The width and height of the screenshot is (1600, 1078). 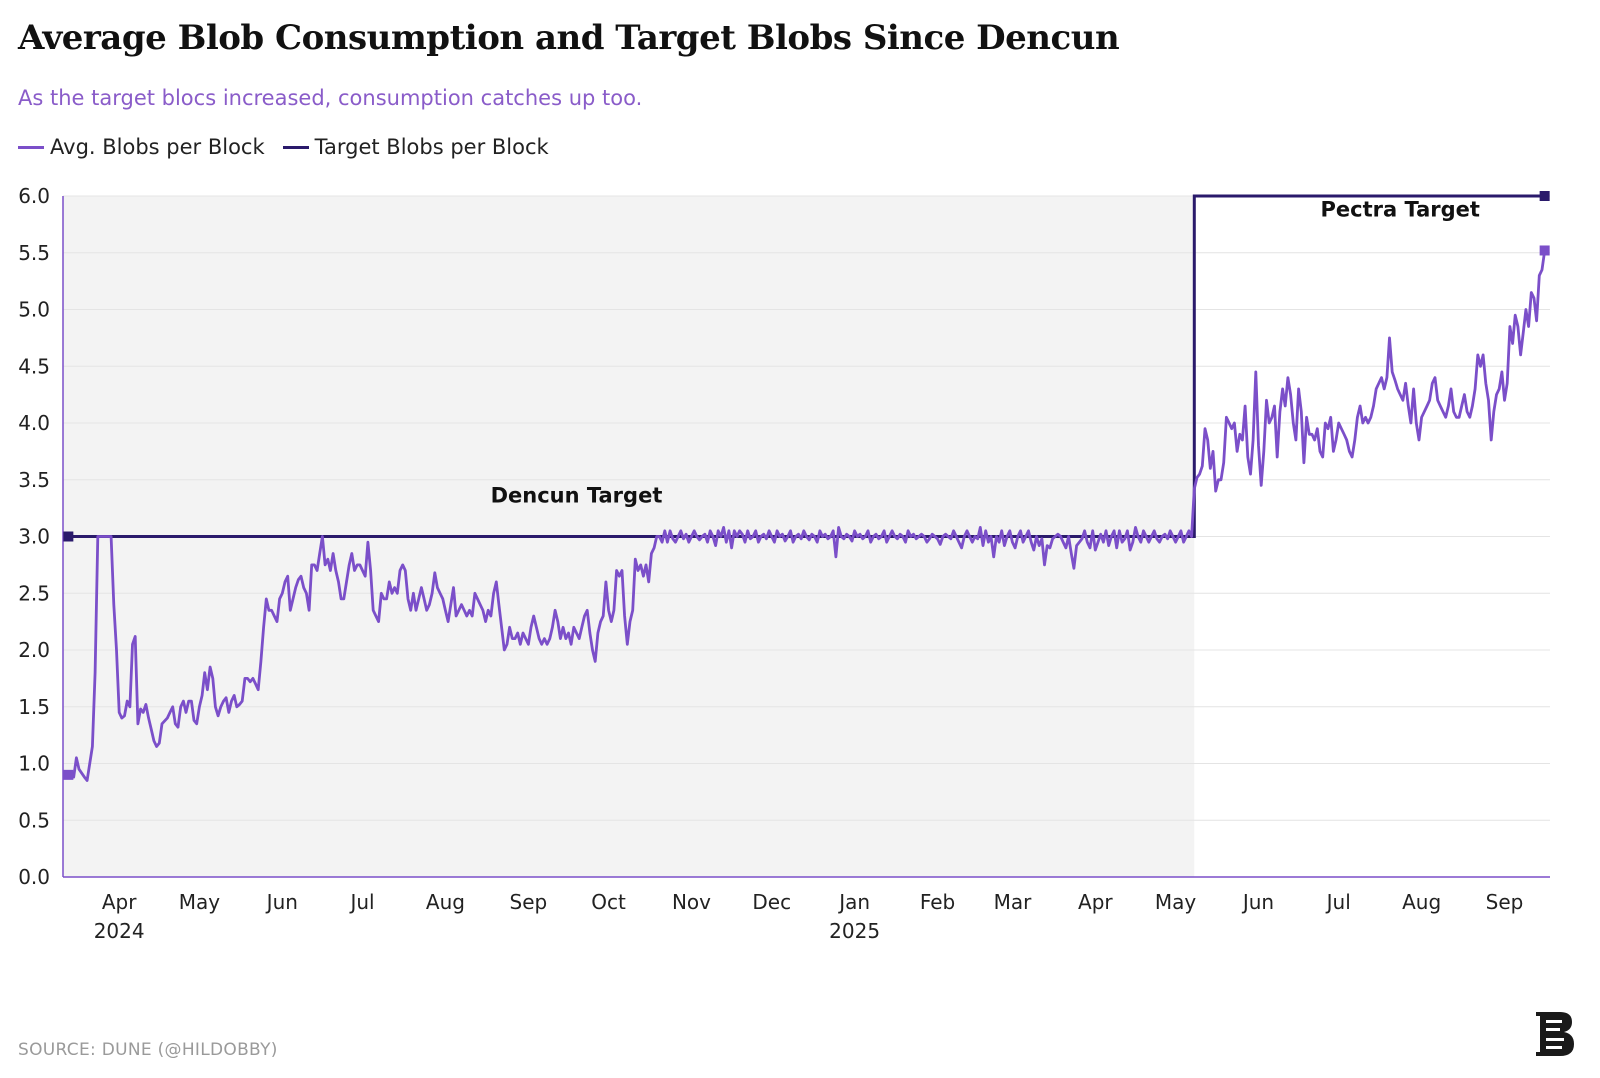 What do you see at coordinates (608, 902) in the screenshot?
I see `x-tick-label: Oct` at bounding box center [608, 902].